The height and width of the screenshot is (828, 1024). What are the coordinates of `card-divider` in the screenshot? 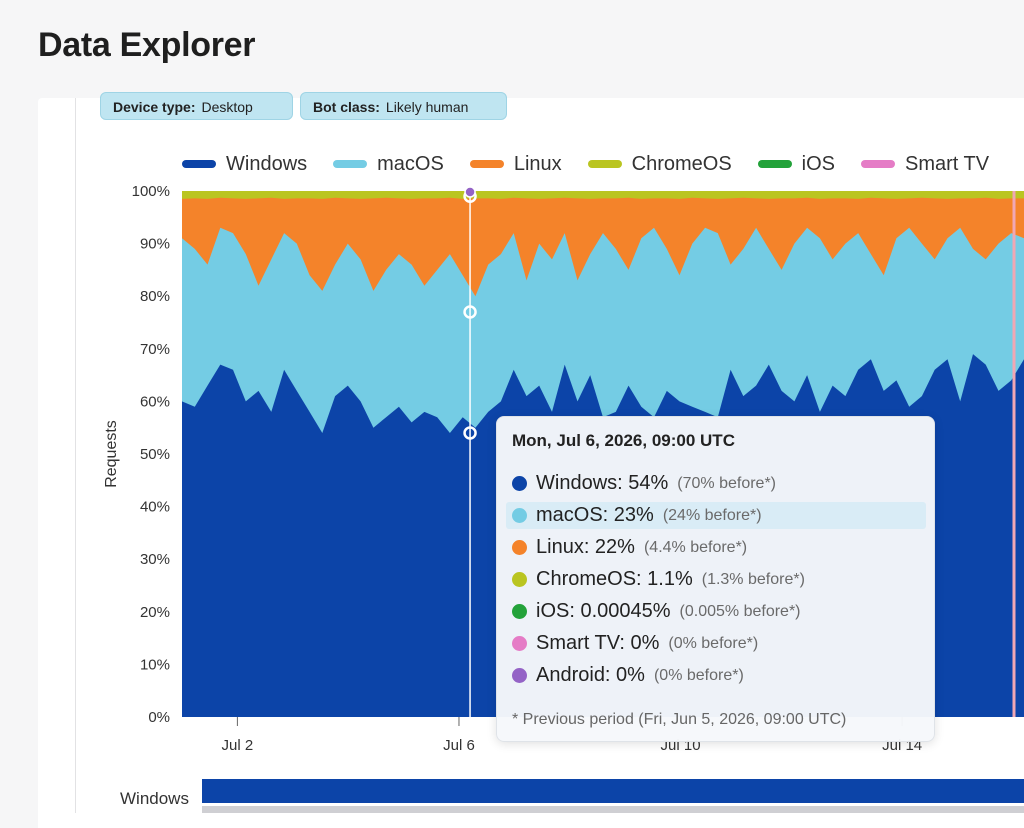 It's located at (75, 455).